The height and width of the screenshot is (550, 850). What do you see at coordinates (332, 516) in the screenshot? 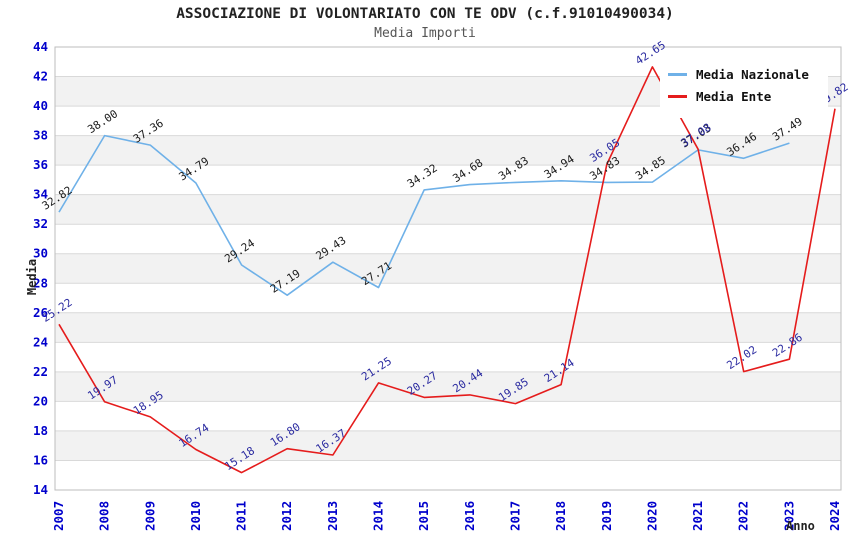
I see `x-tick-label: 2013` at bounding box center [332, 516].